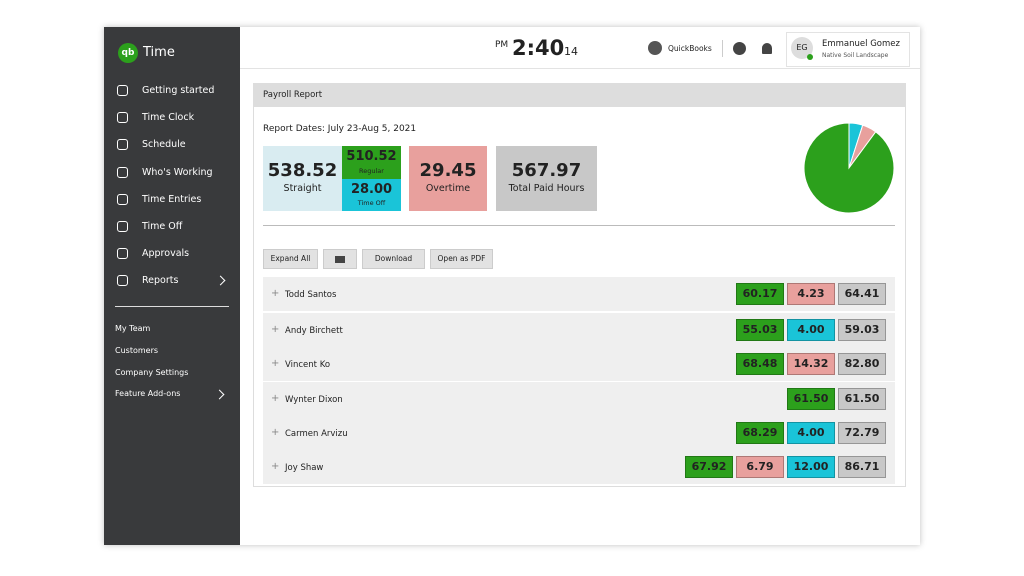 The image size is (1024, 576). I want to click on time-off-box, so click(371, 195).